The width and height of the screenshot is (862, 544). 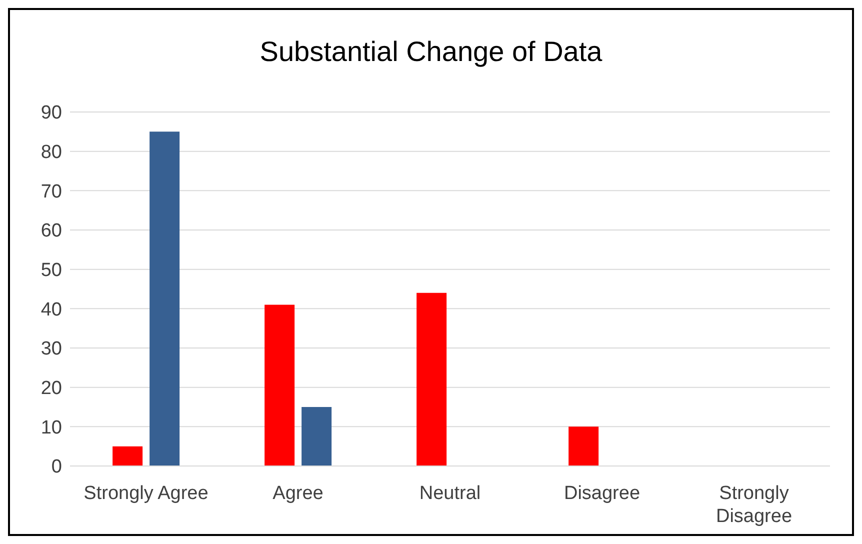 What do you see at coordinates (298, 493) in the screenshot?
I see `x-tick-label: Agree` at bounding box center [298, 493].